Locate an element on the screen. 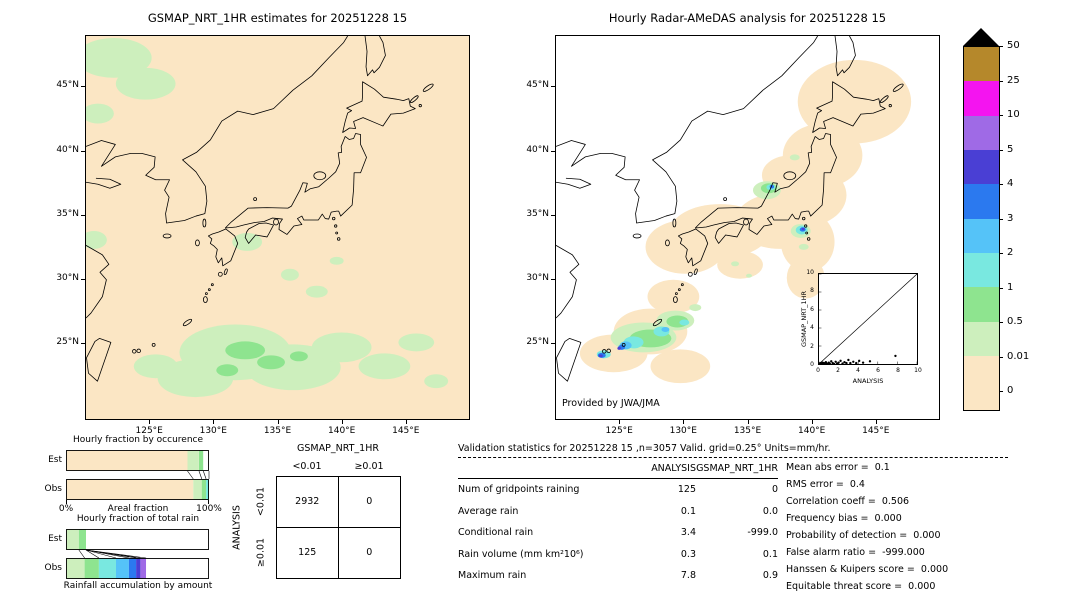 The image size is (1080, 612). inset-y-tick-label: 2 is located at coordinates (812, 346).